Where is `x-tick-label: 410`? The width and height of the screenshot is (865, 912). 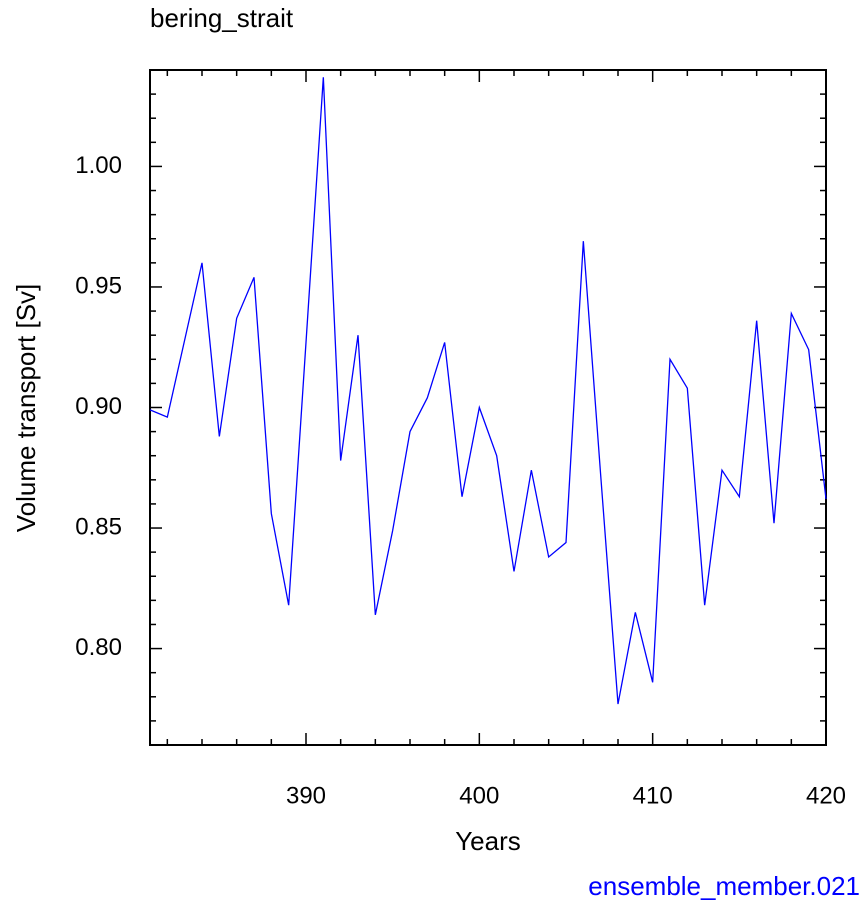 x-tick-label: 410 is located at coordinates (653, 795).